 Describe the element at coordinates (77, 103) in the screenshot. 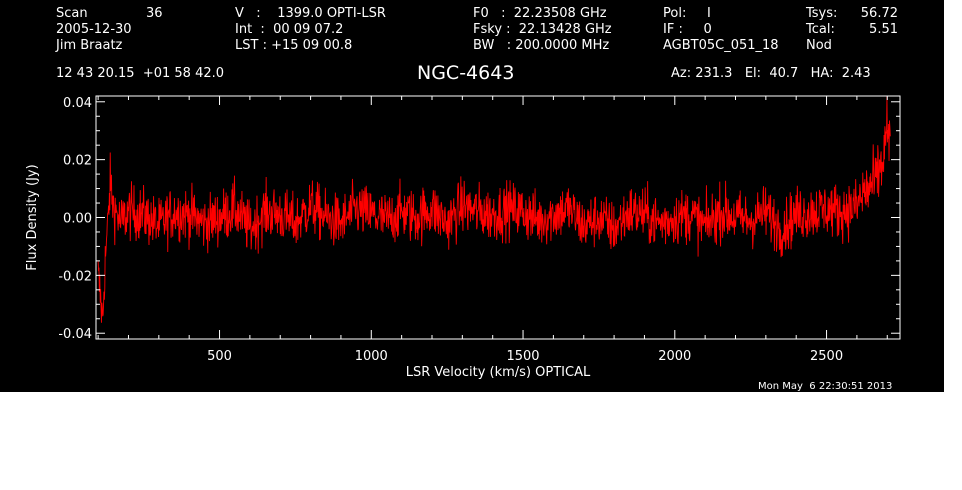

I see `y-tick-label: 0.04` at that location.